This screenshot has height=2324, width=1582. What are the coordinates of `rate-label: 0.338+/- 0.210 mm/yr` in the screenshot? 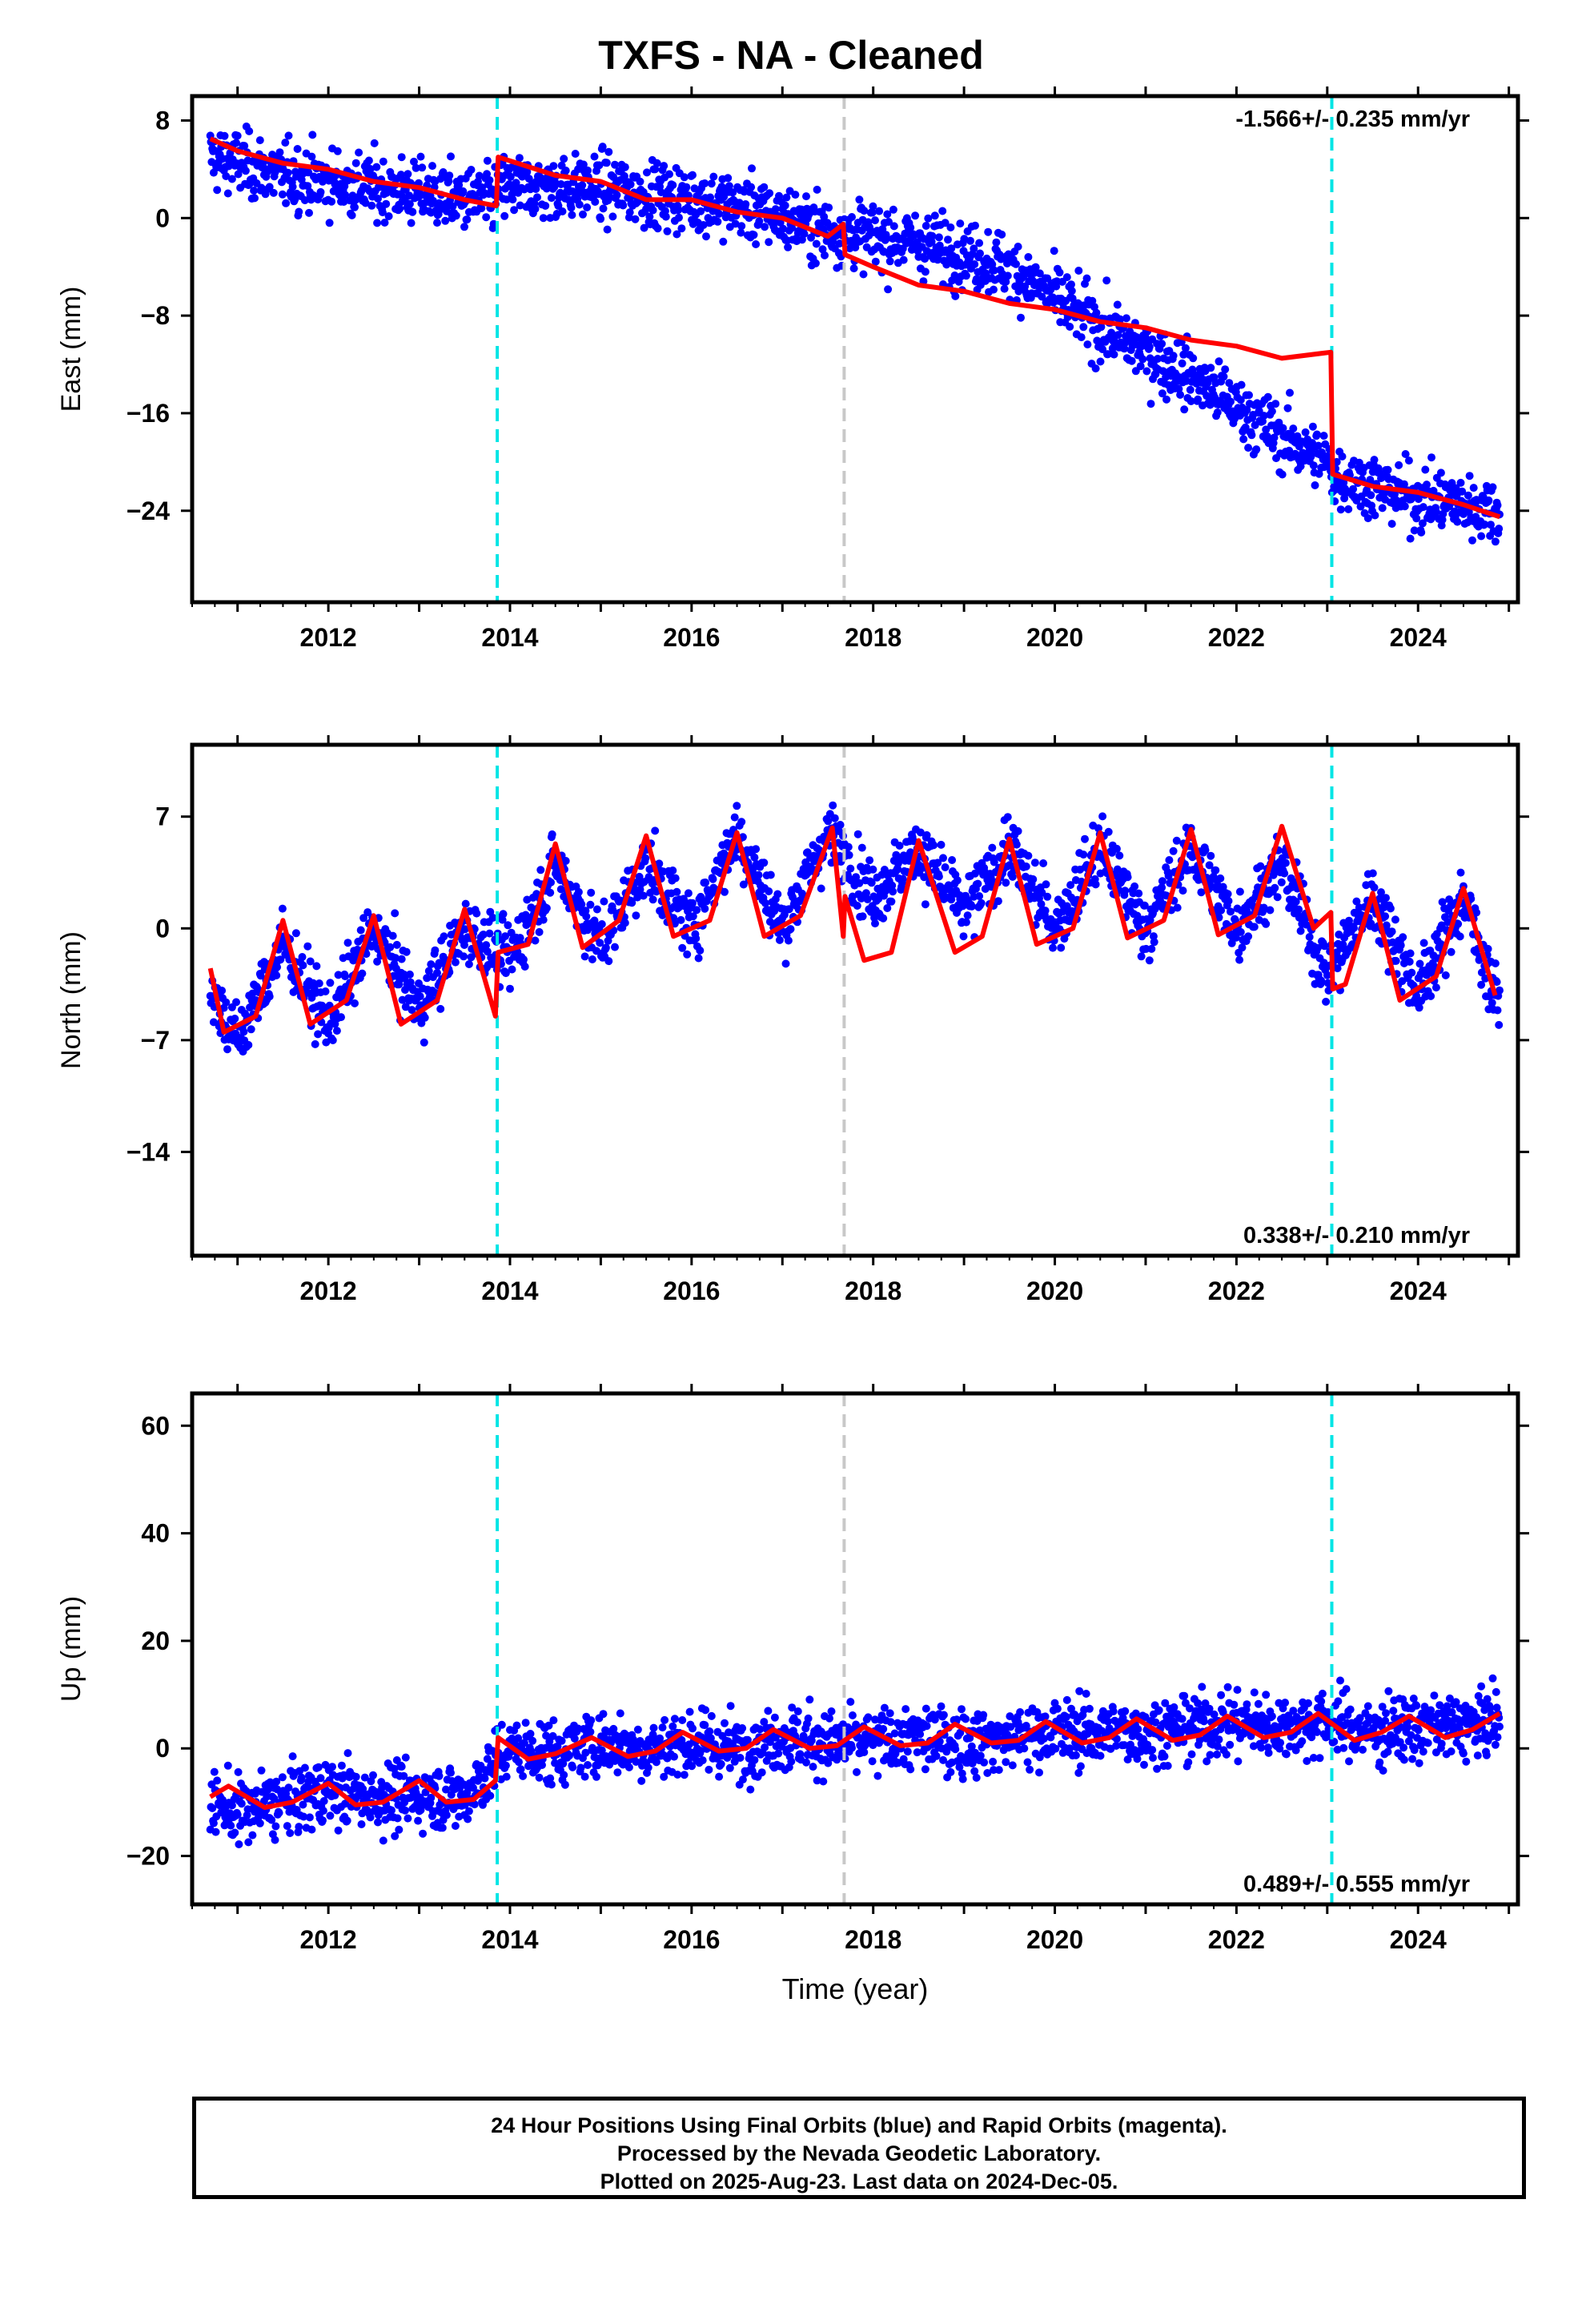 It's located at (1356, 1235).